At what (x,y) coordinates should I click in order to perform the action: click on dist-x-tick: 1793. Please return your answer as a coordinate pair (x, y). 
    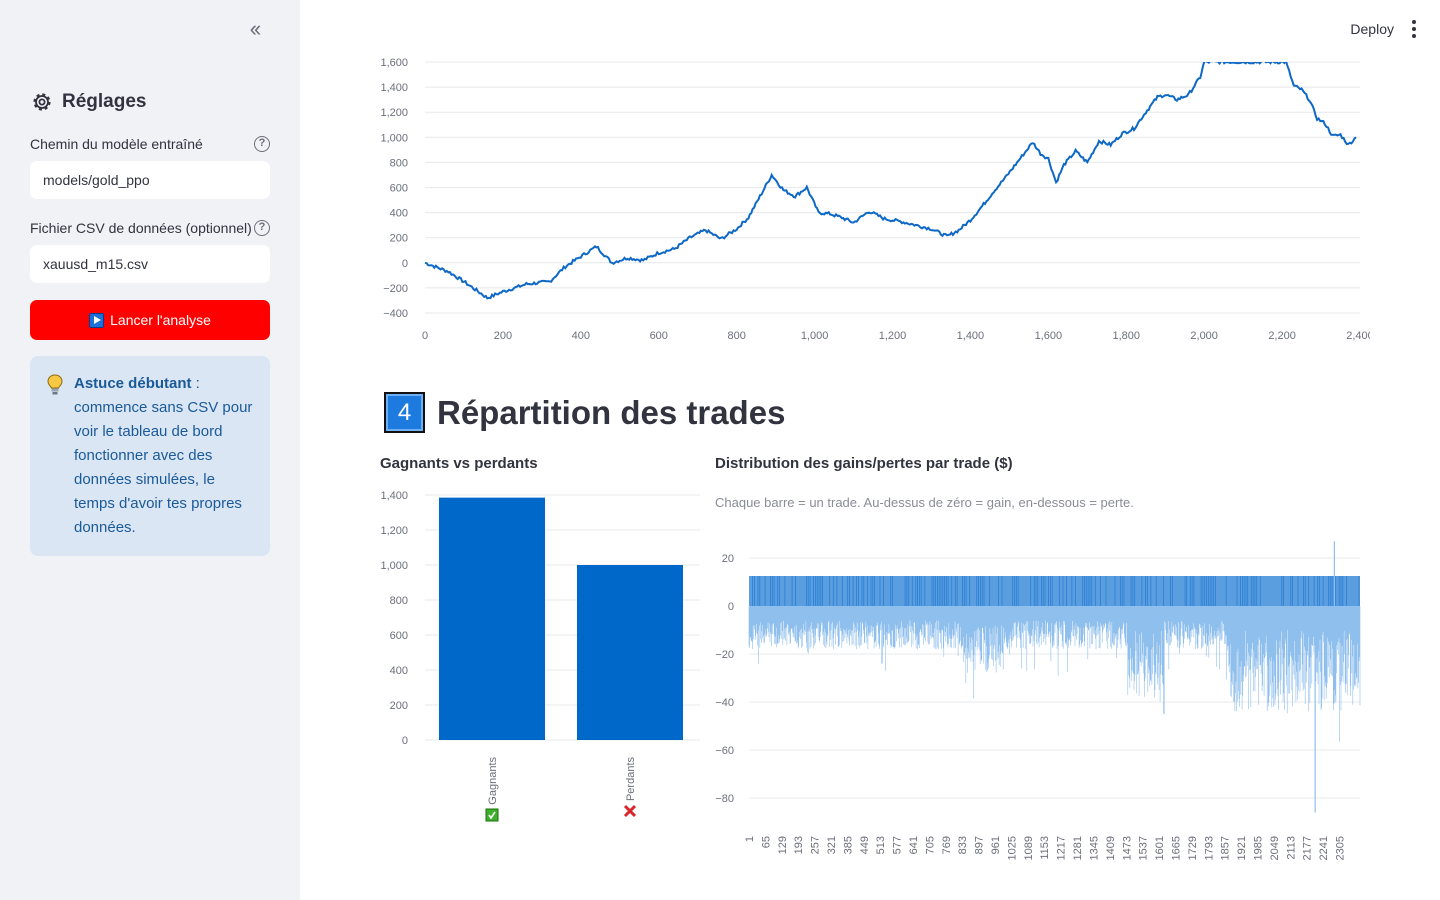
    Looking at the image, I should click on (1209, 848).